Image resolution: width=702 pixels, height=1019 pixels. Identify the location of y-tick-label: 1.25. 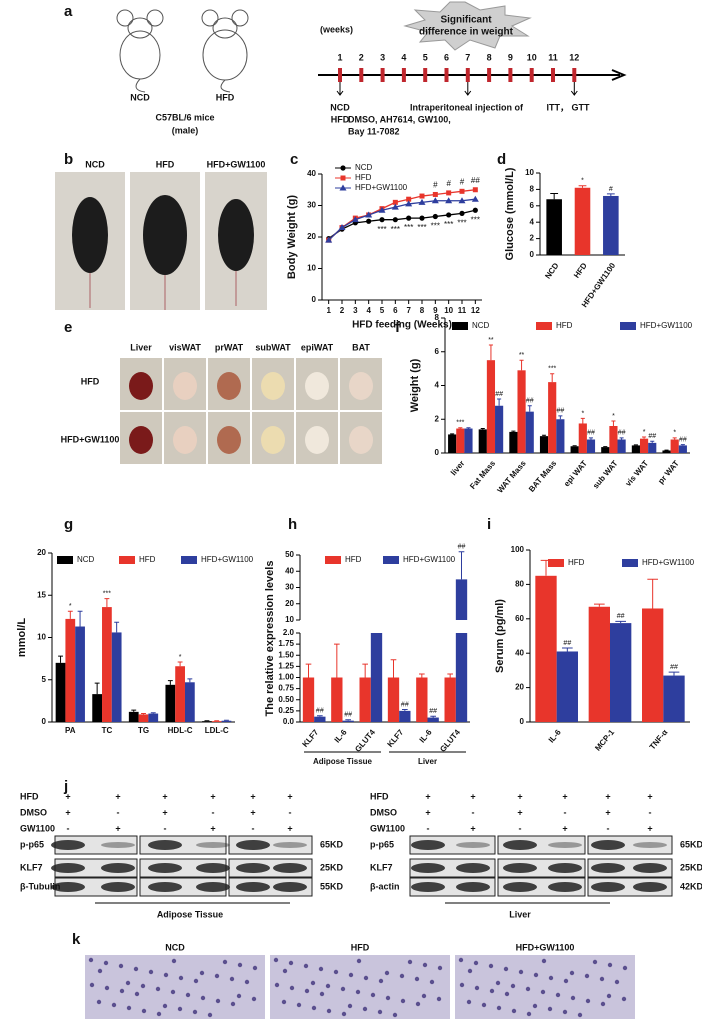
(286, 665).